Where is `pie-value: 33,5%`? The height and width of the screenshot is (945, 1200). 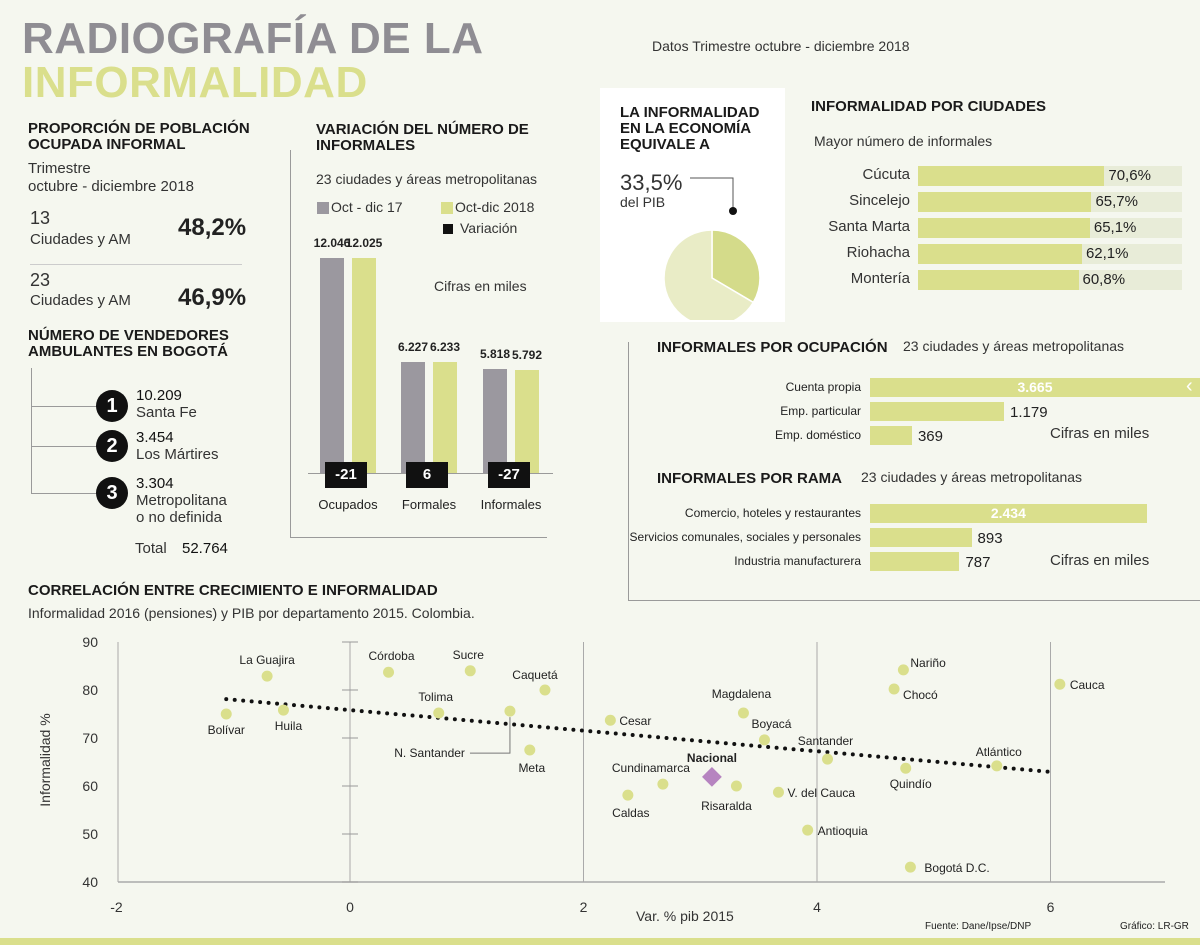 pie-value: 33,5% is located at coordinates (651, 182).